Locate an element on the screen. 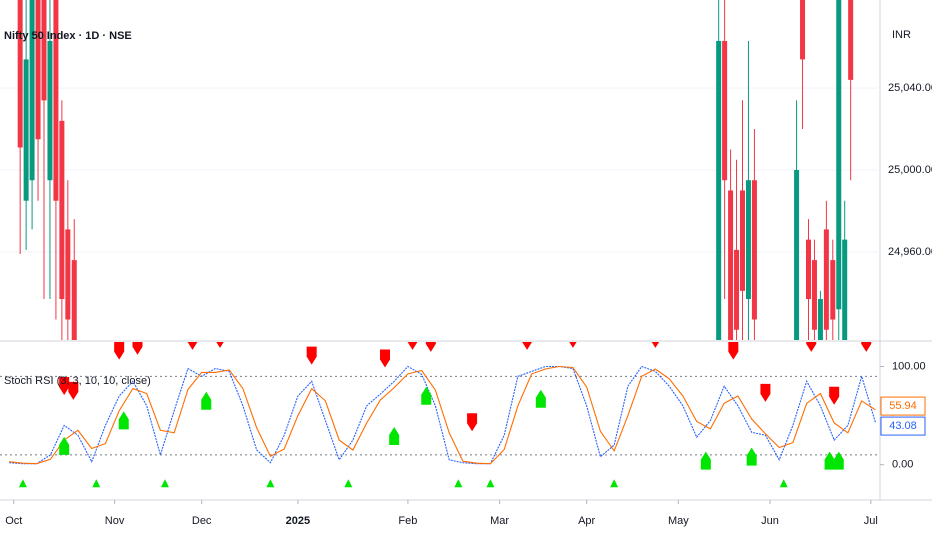 This screenshot has width=932, height=550. x-tick-label: Jun is located at coordinates (770, 521).